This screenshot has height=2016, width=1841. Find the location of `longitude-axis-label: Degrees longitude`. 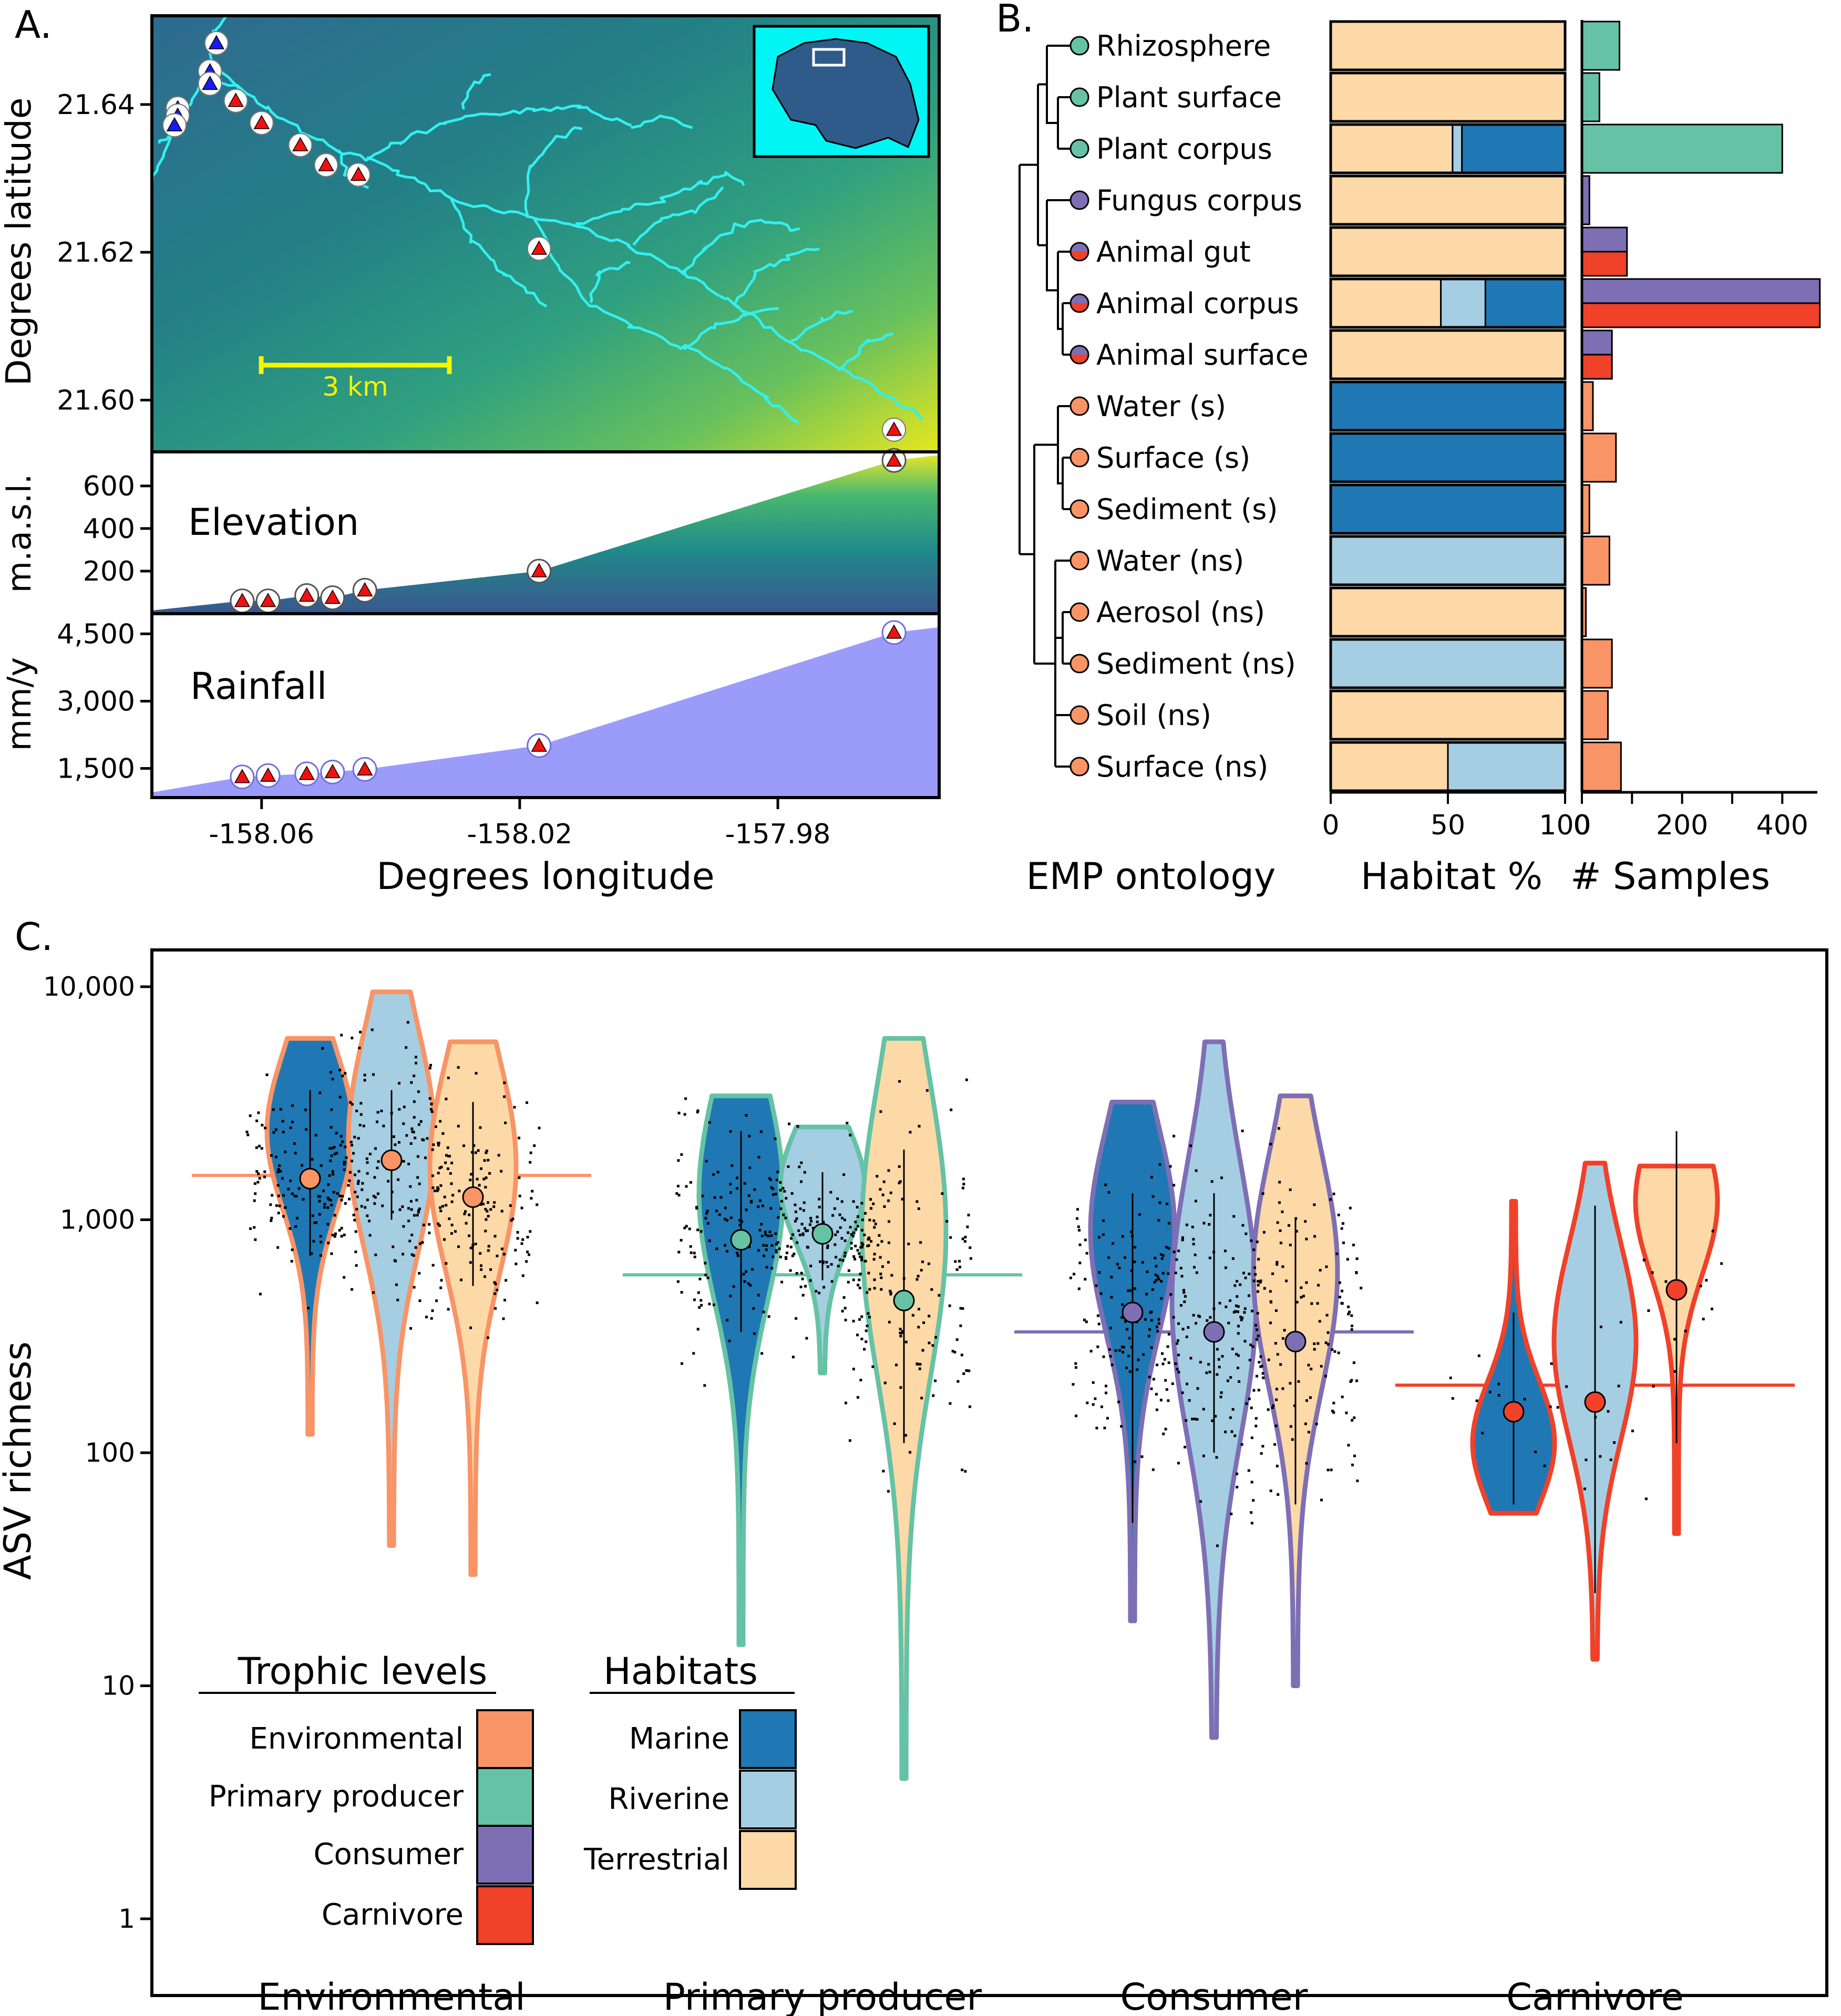

longitude-axis-label: Degrees longitude is located at coordinates (545, 876).